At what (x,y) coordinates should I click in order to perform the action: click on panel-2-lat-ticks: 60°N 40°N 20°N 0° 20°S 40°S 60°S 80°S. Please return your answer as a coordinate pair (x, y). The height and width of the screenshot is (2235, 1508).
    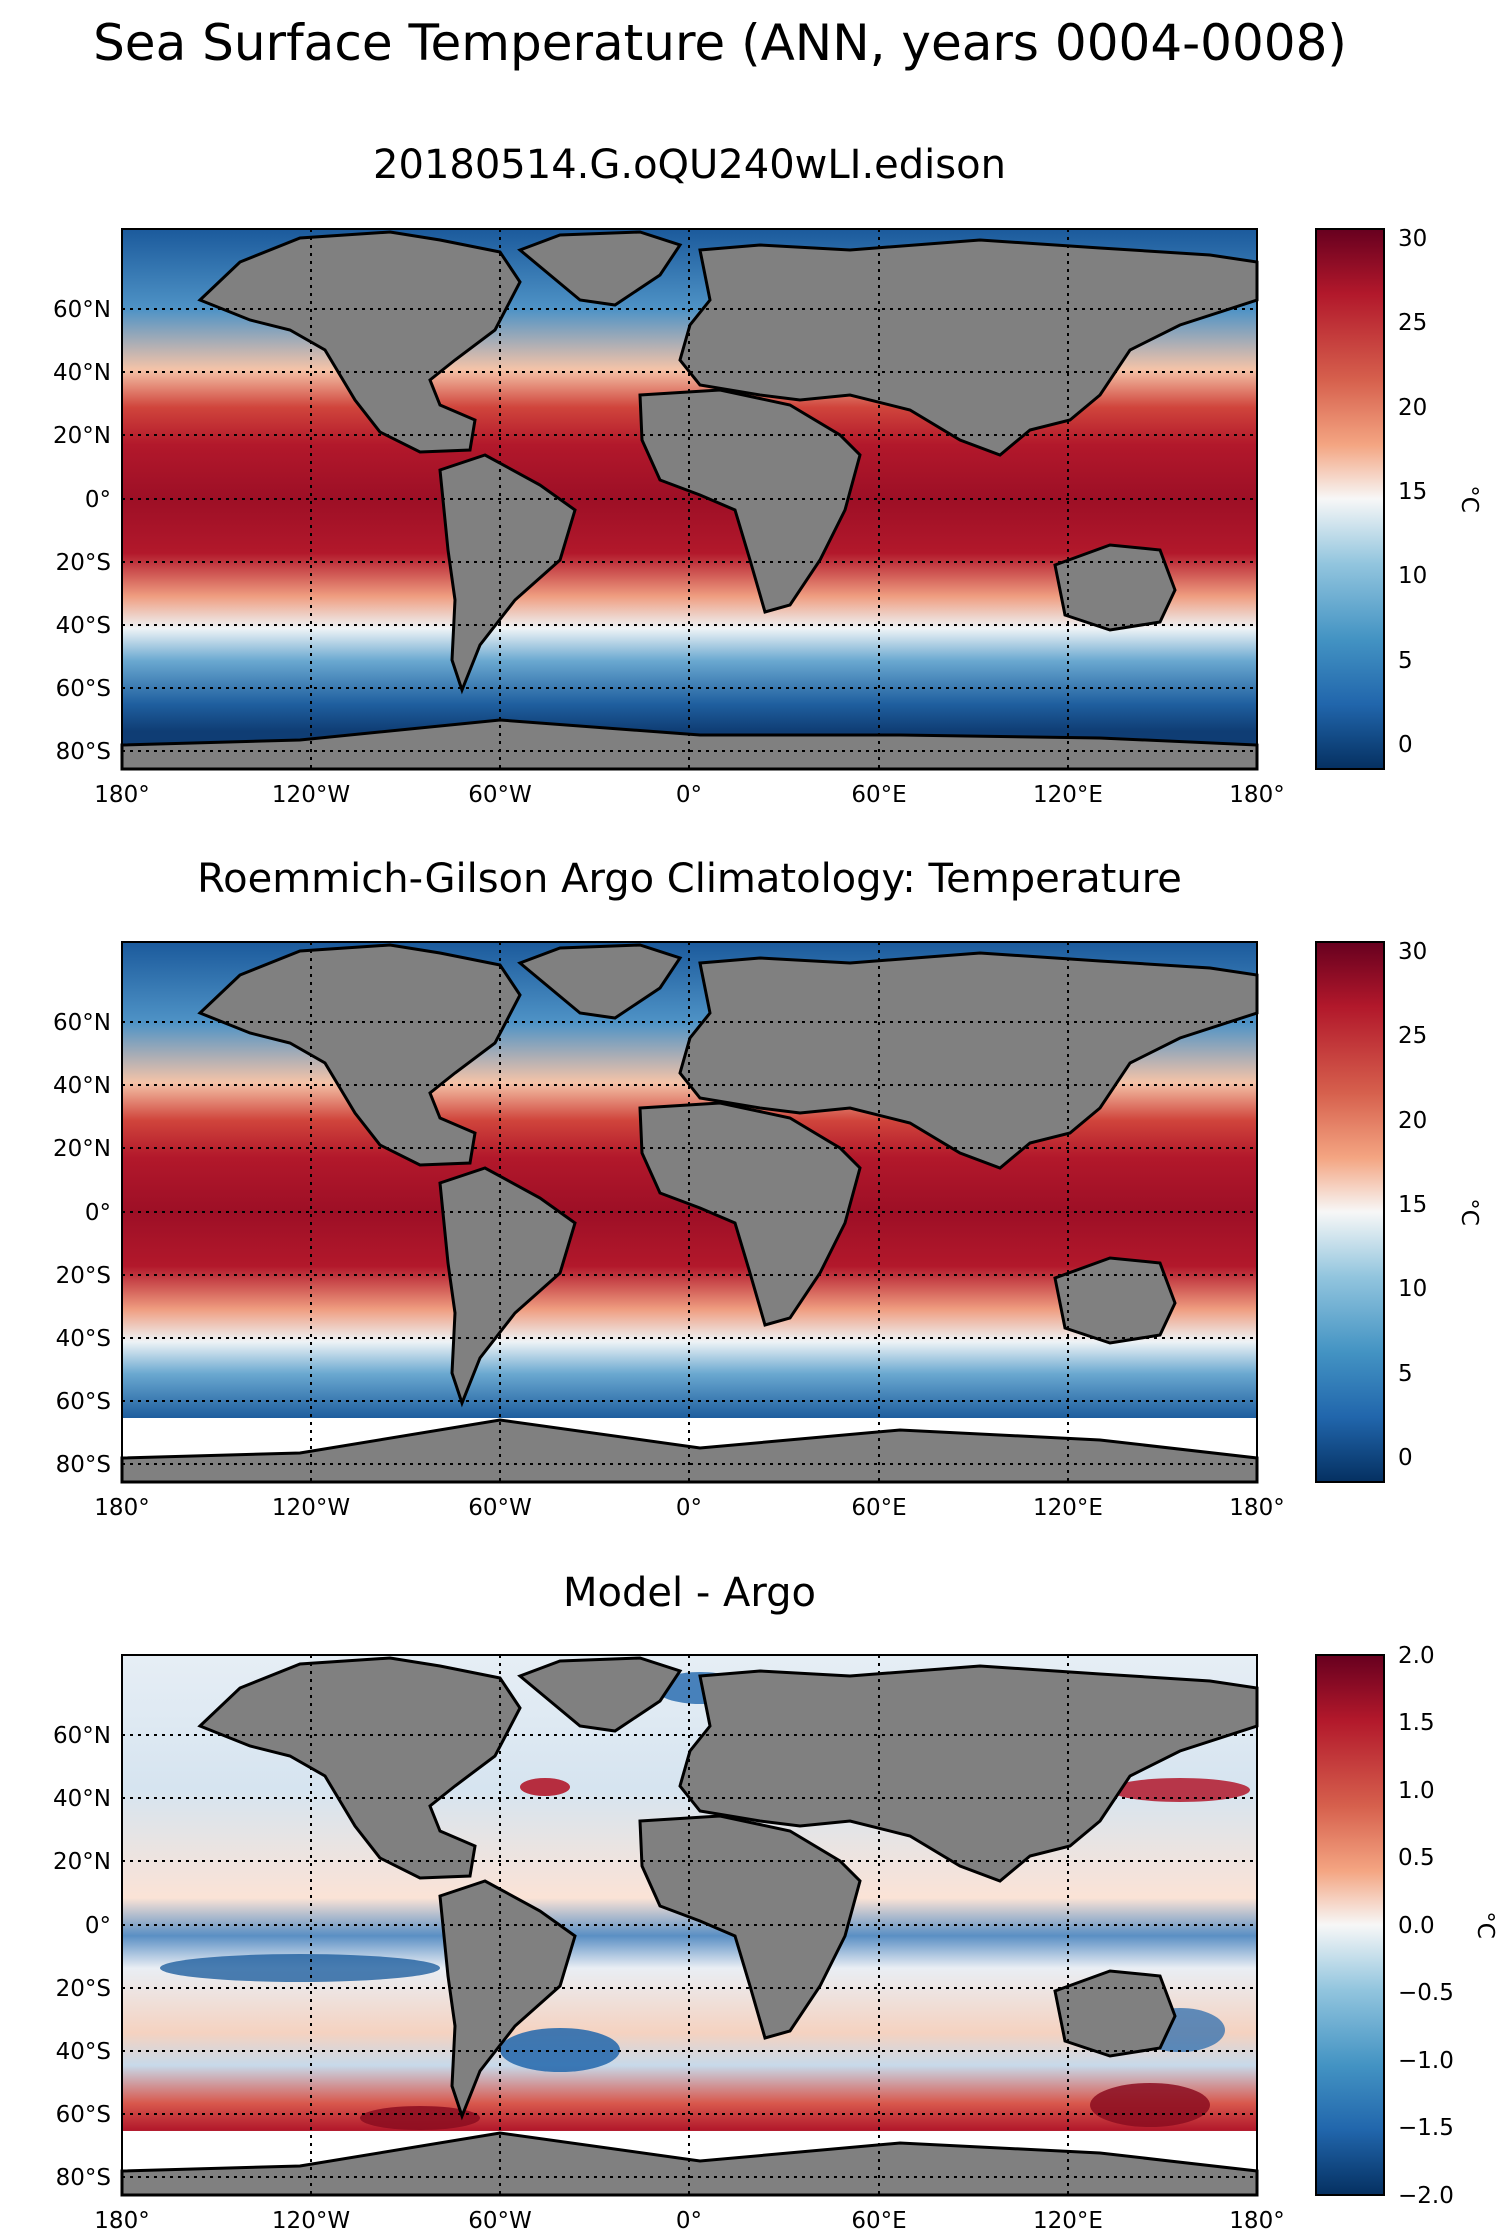
    Looking at the image, I should click on (82, 1244).